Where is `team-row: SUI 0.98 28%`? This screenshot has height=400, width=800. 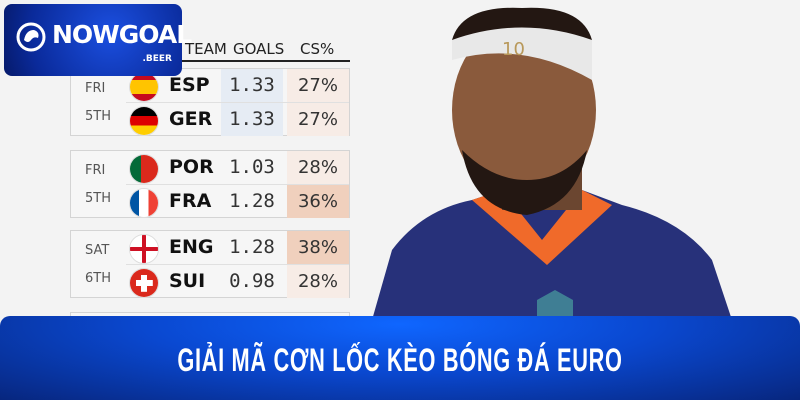
team-row: SUI 0.98 28% is located at coordinates (237, 281).